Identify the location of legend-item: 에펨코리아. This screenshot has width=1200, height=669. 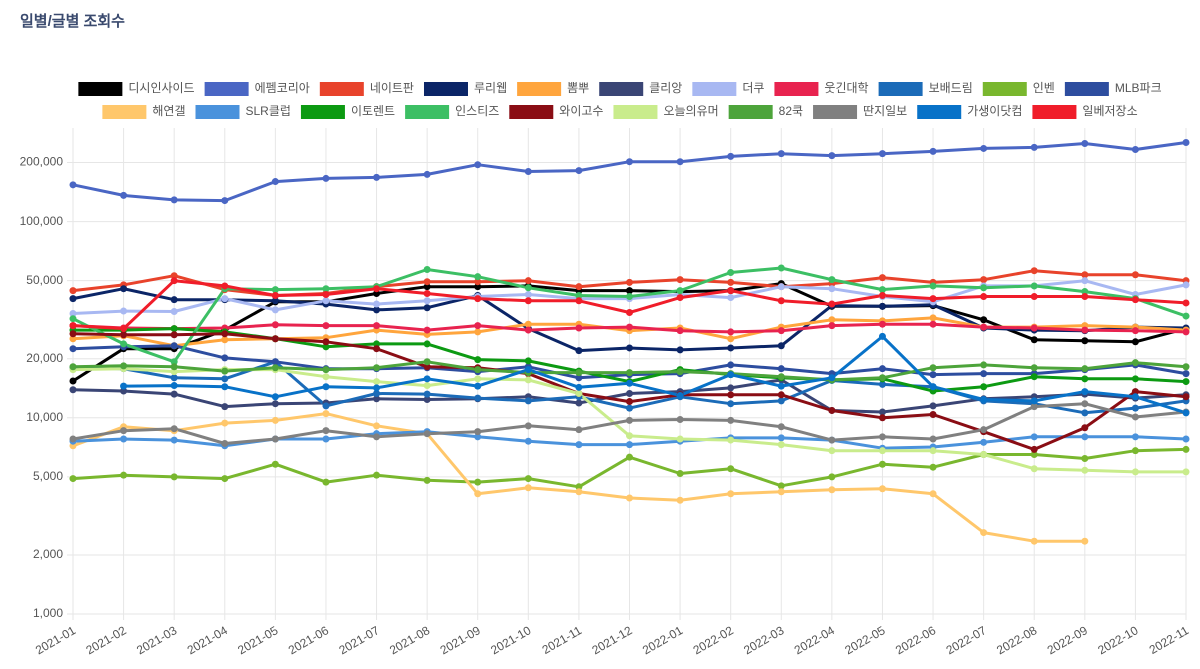
(257, 88).